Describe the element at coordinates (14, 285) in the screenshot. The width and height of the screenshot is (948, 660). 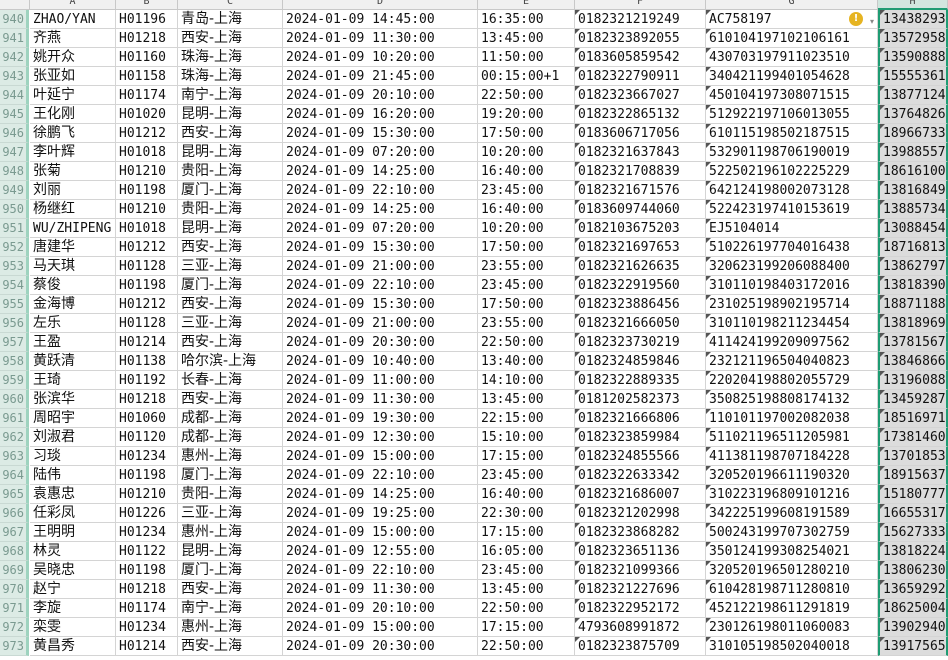
I see `row-header: 954` at that location.